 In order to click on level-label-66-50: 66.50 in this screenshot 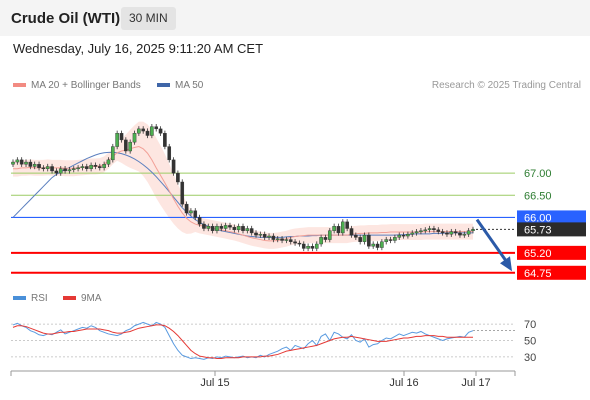, I will do `click(538, 196)`.